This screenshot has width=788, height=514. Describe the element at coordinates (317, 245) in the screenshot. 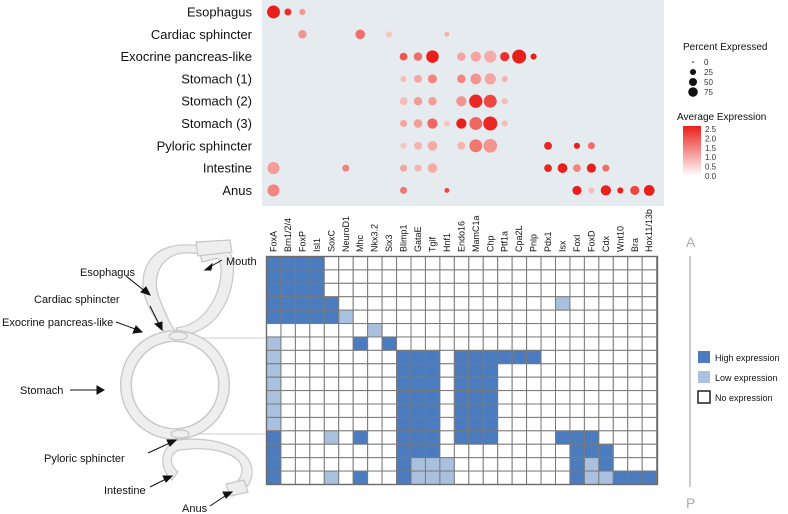

I see `gene-label-3: Isl1` at that location.